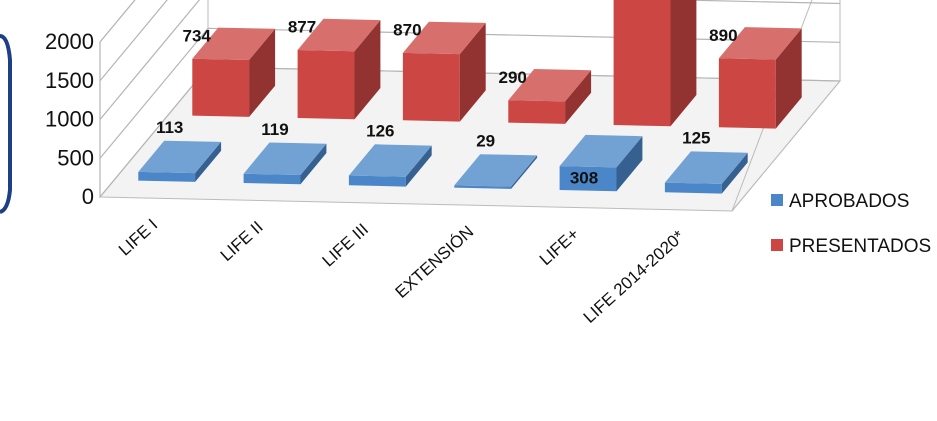 This screenshot has width=937, height=421. What do you see at coordinates (274, 129) in the screenshot?
I see `data-label-aprobados-1: 119` at bounding box center [274, 129].